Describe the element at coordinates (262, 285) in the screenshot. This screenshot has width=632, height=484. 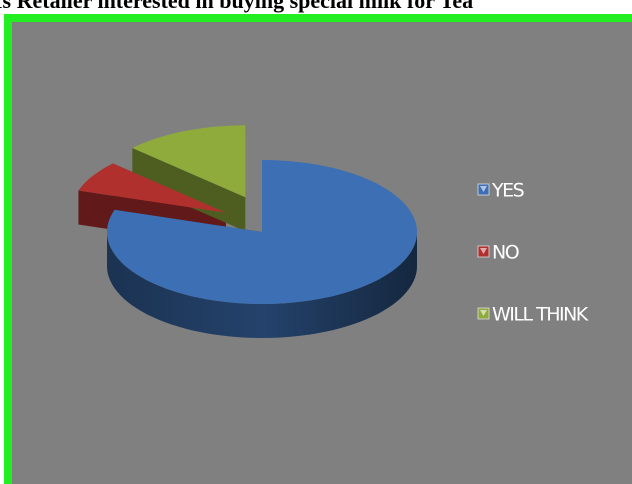
I see `slice-side-shade` at that location.